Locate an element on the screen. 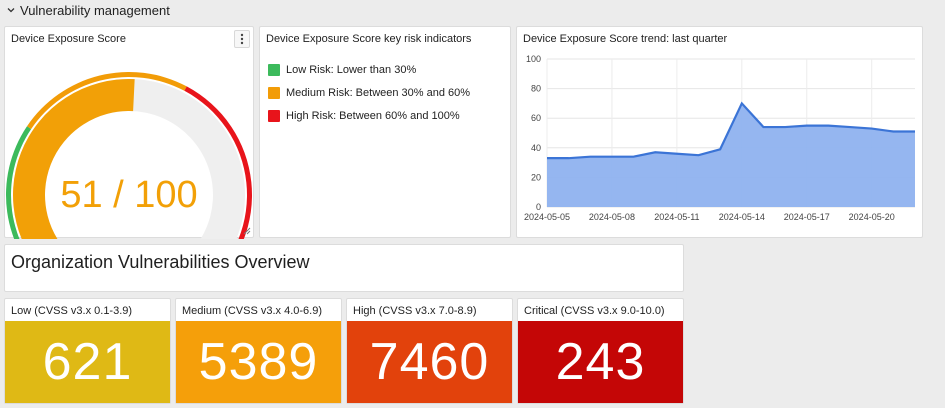 The height and width of the screenshot is (408, 945). exposure-score-panel: Device Exposure Score 51 / 100 is located at coordinates (129, 132).